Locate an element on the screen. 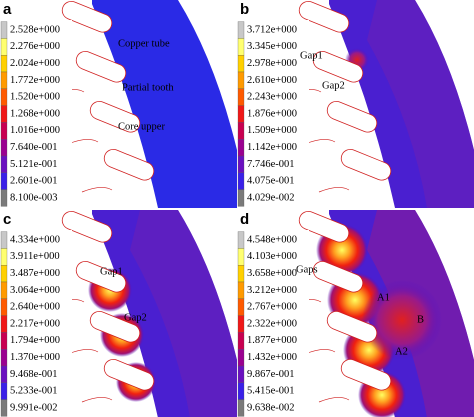  legend-value: 3.712e+000 is located at coordinates (272, 29).